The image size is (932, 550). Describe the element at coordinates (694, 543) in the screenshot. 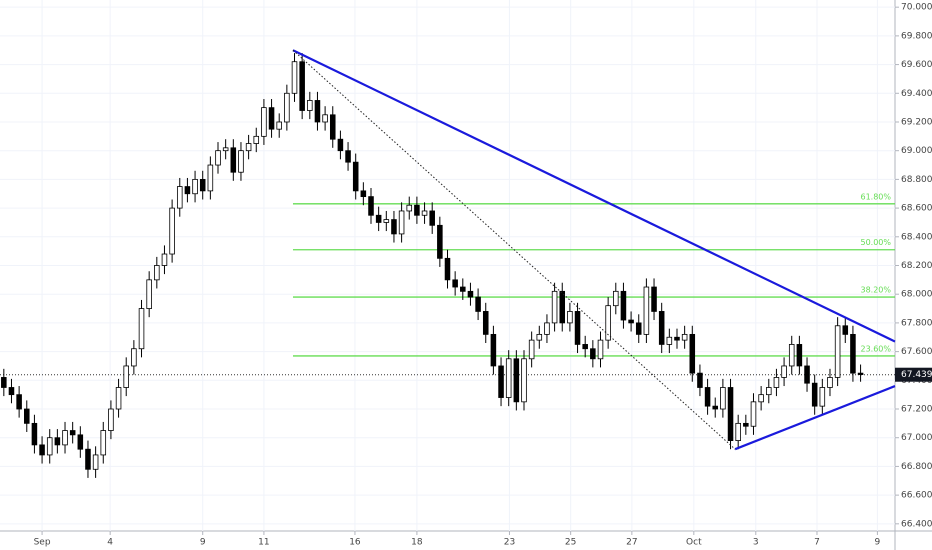

I see `x-tick-label: Oct` at that location.